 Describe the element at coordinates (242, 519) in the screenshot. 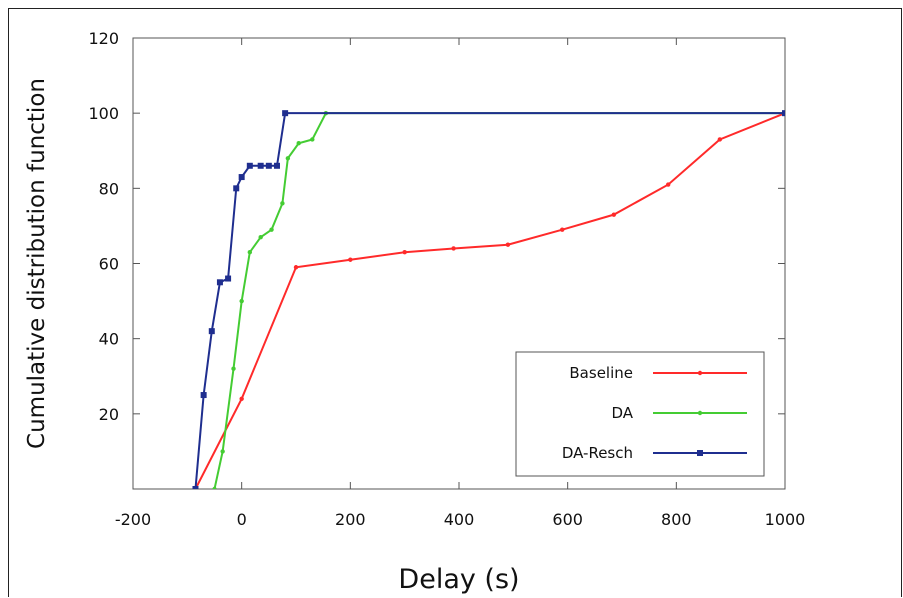

I see `x-tick-label: 0` at that location.